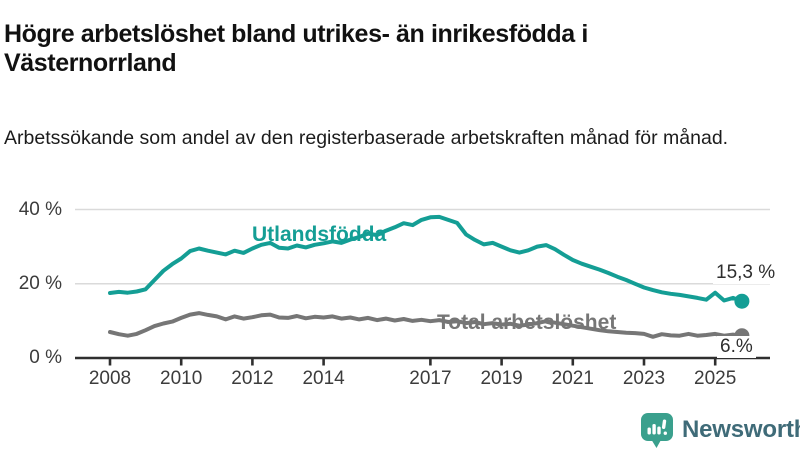 The width and height of the screenshot is (800, 450). I want to click on brand-name: Newsworthy, so click(741, 429).